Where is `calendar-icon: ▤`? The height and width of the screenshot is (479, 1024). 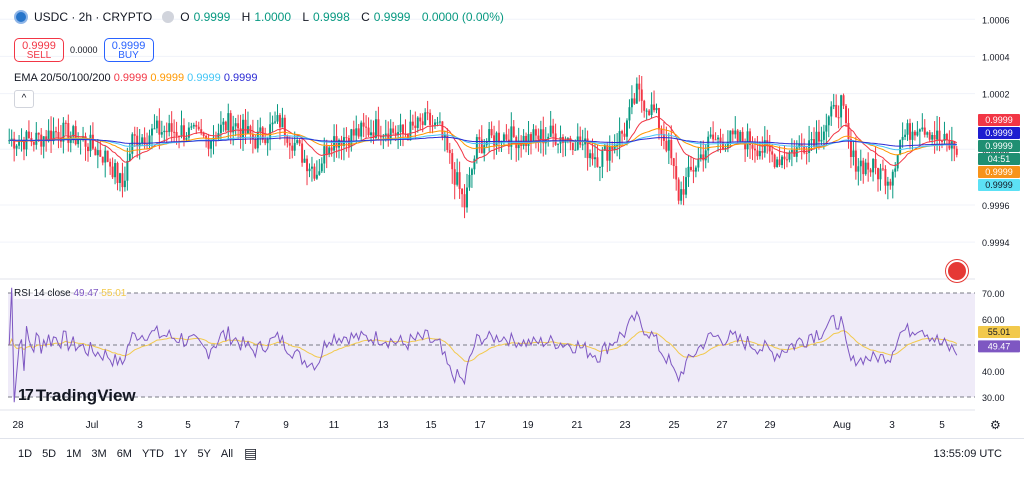
calendar-icon: ▤ is located at coordinates (251, 453).